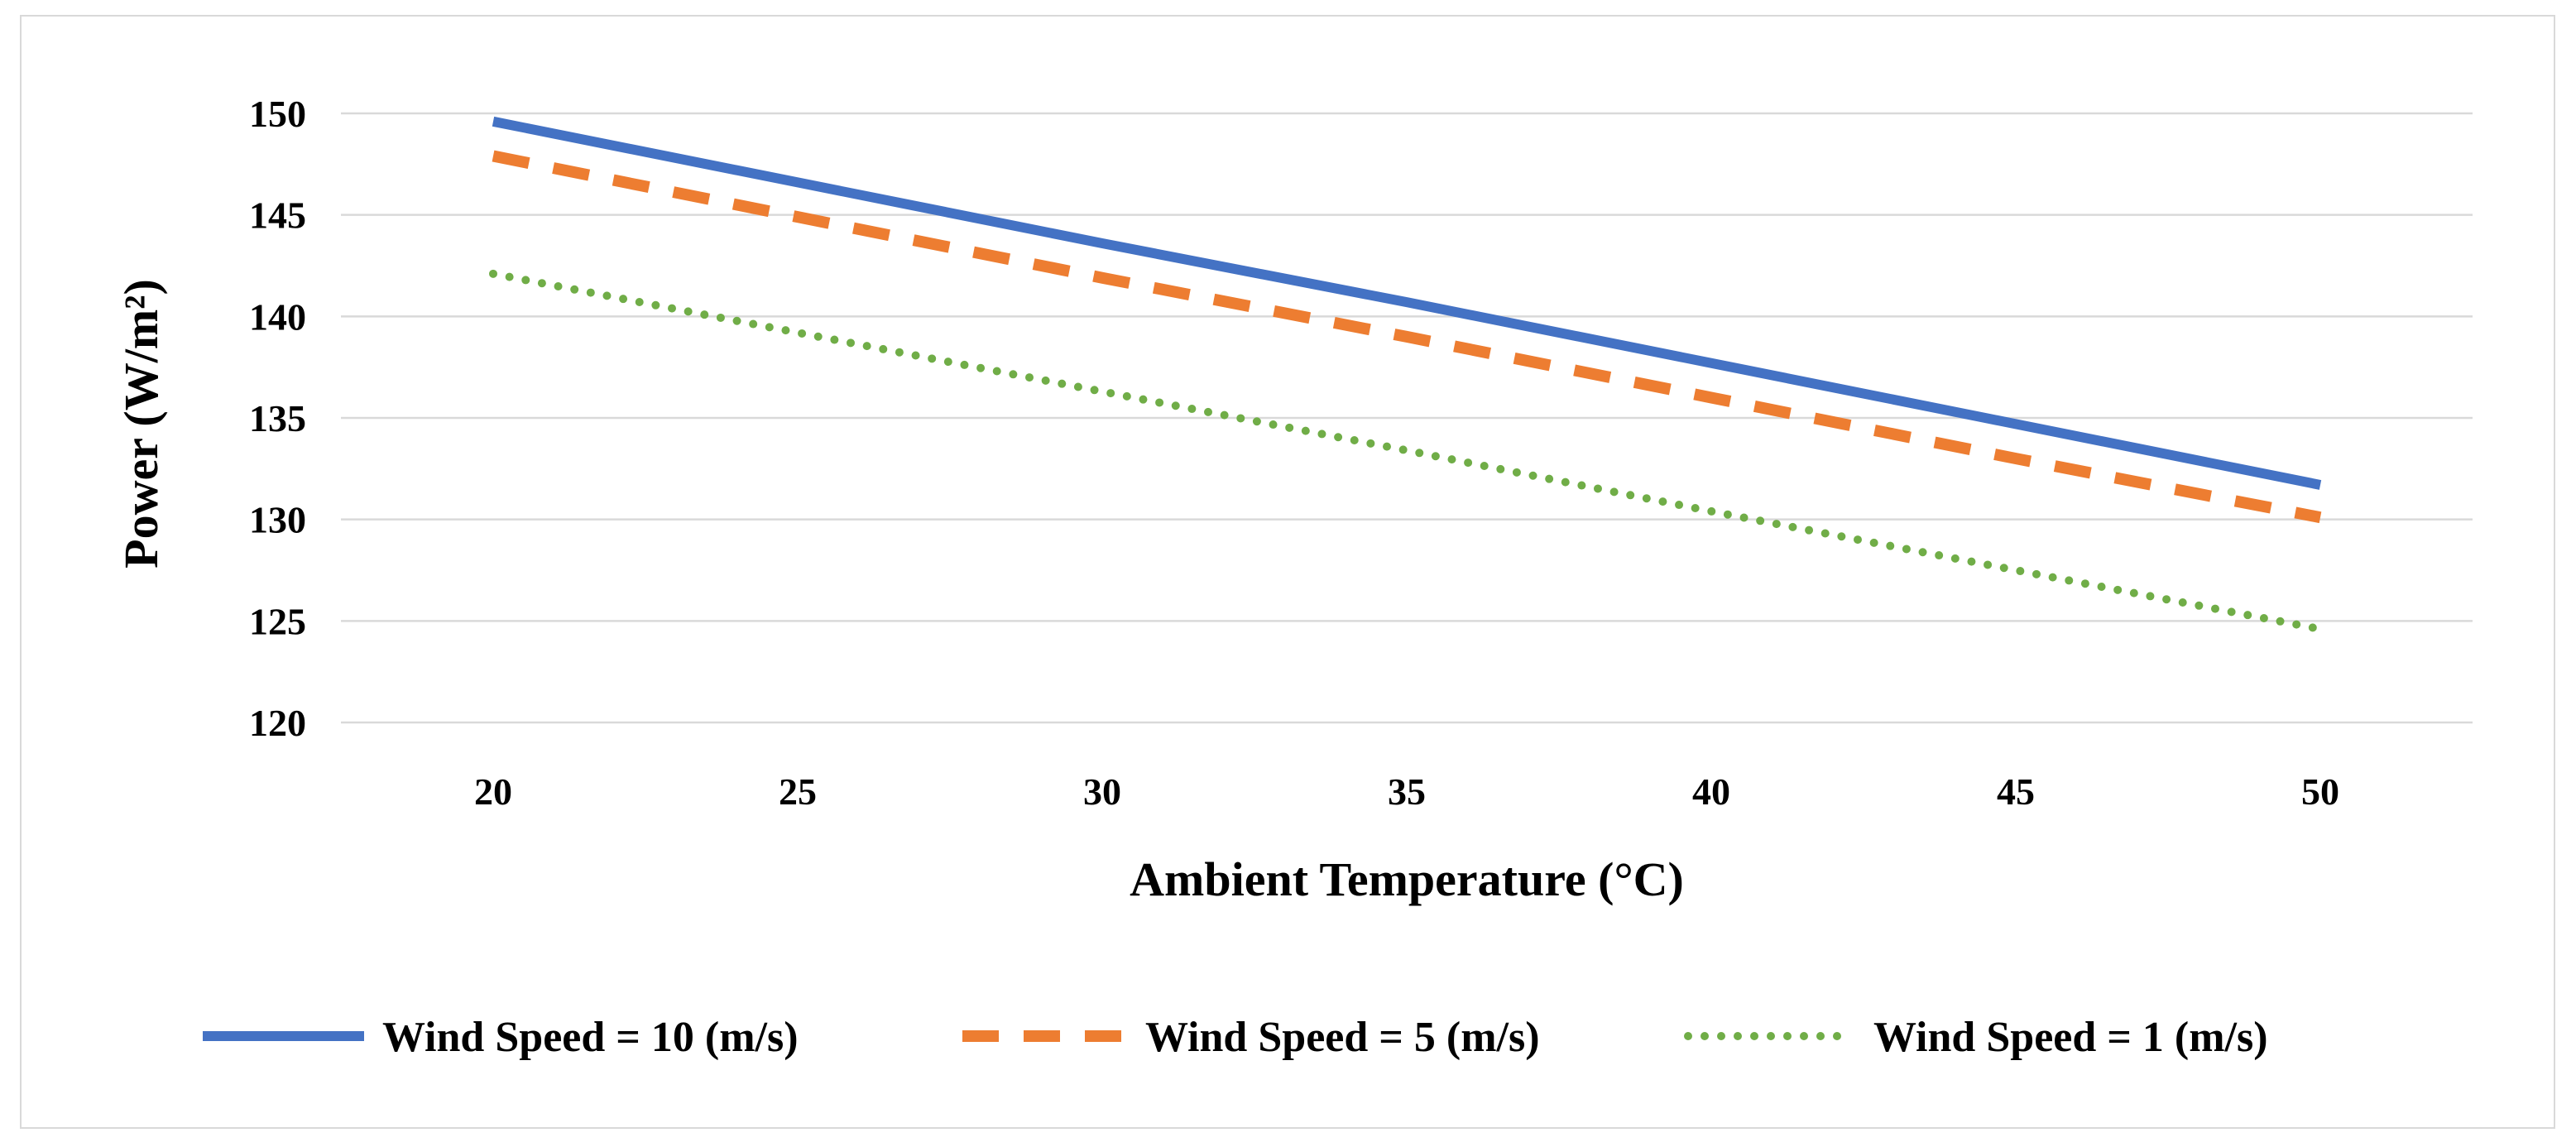  I want to click on y-axis-ticks: 120 125 130 135 140 145 150, so click(278, 419).